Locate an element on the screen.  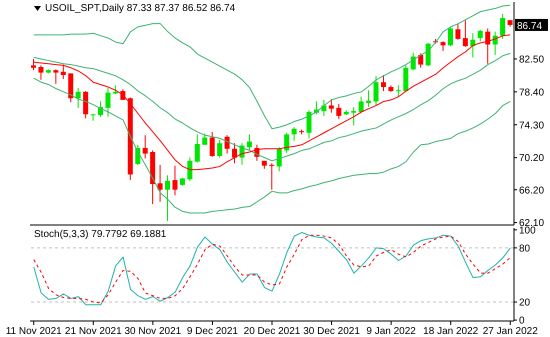
y-tick-label: 70.20 is located at coordinates (531, 158).